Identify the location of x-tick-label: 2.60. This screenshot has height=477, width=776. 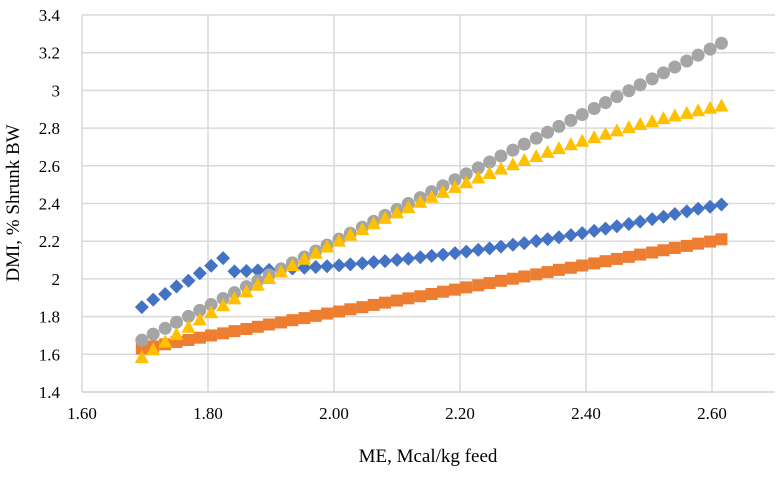
(712, 413).